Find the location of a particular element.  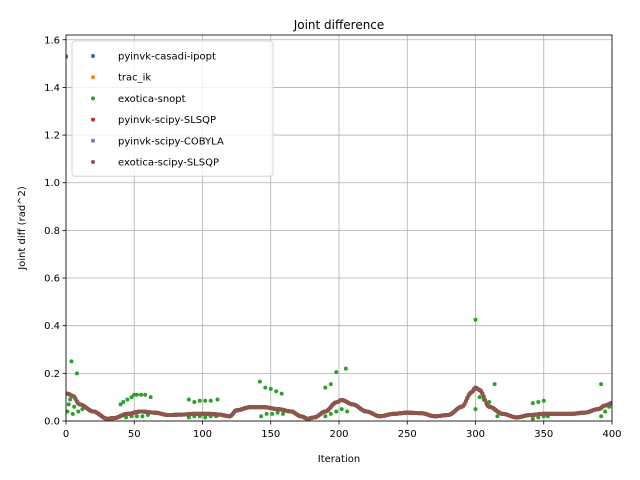

legend-label: exotica-scipy-SLSQP is located at coordinates (168, 163).